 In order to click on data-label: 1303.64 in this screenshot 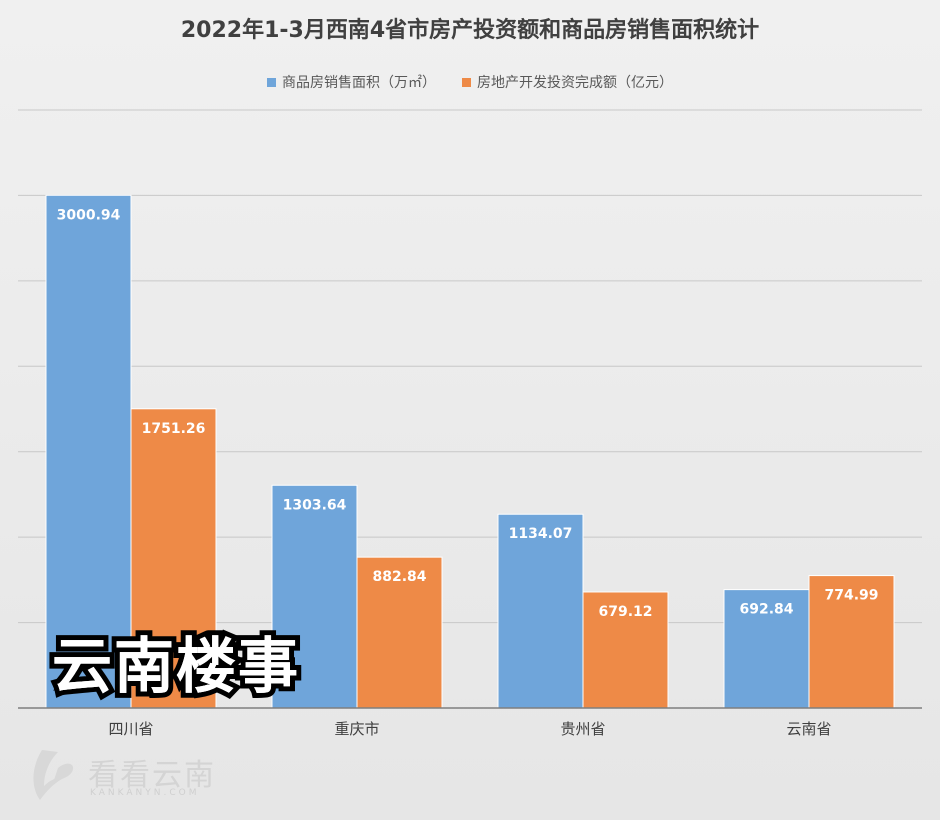, I will do `click(315, 505)`.